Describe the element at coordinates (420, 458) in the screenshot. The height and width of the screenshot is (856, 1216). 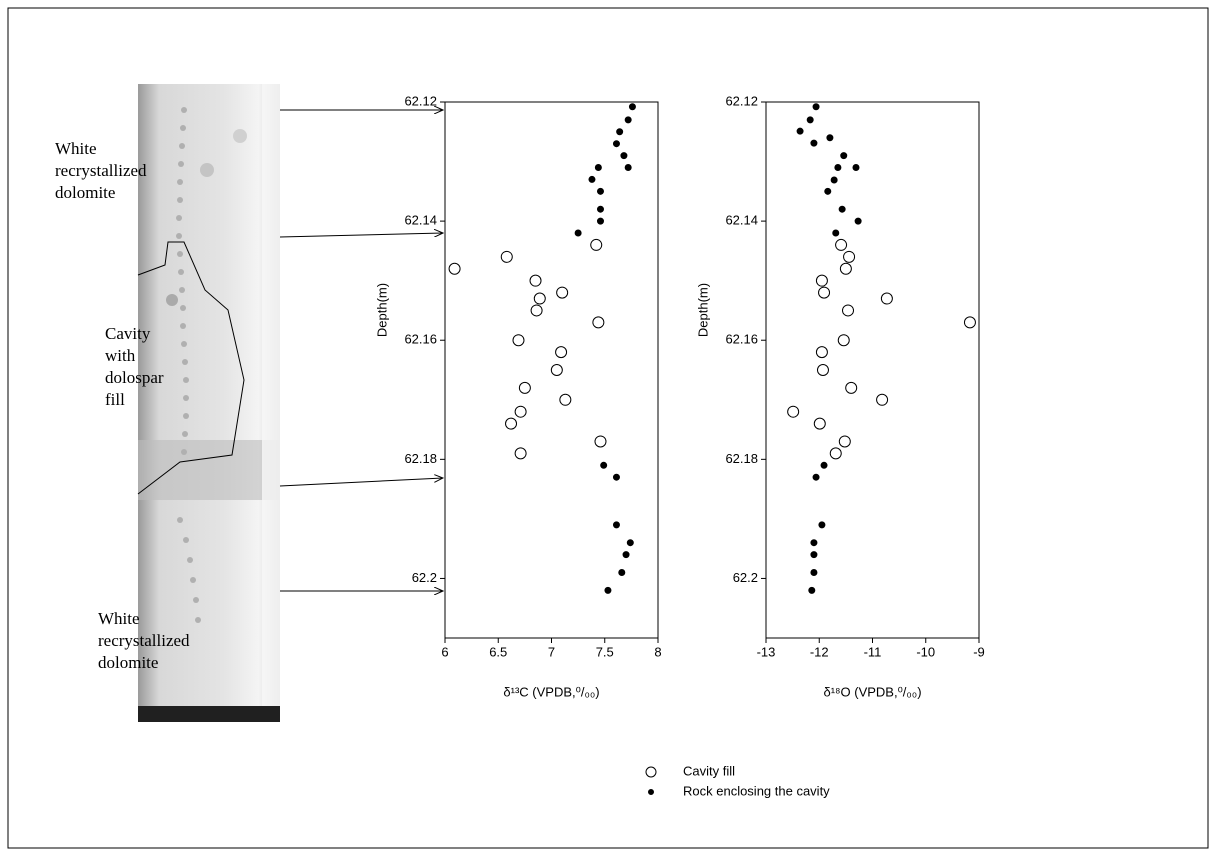
I see `y-tick-label: 62.18` at that location.